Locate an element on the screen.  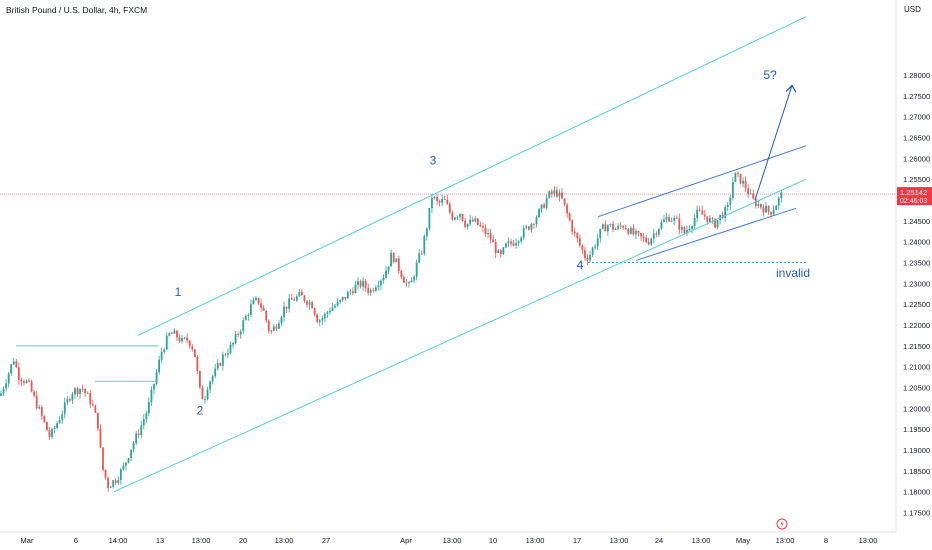
wave-label: 2 is located at coordinates (200, 411).